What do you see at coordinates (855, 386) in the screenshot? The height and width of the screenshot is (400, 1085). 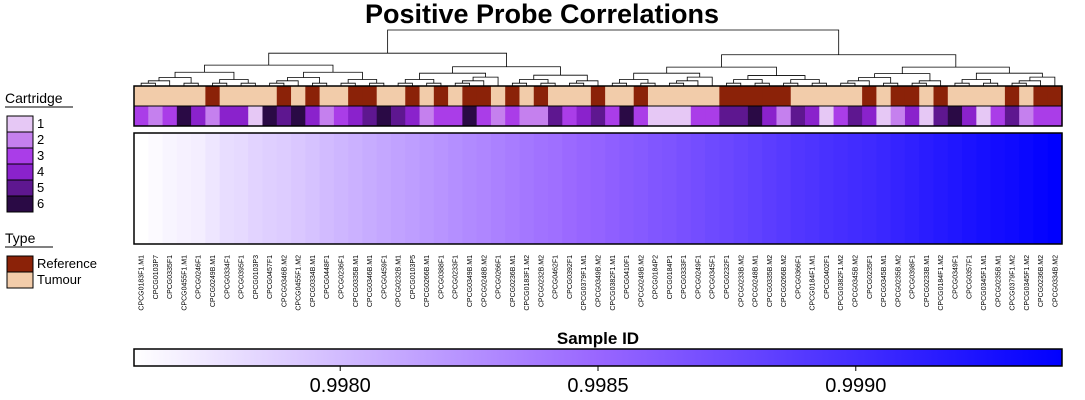 I see `colorbar-tick-label: 0.9990` at bounding box center [855, 386].